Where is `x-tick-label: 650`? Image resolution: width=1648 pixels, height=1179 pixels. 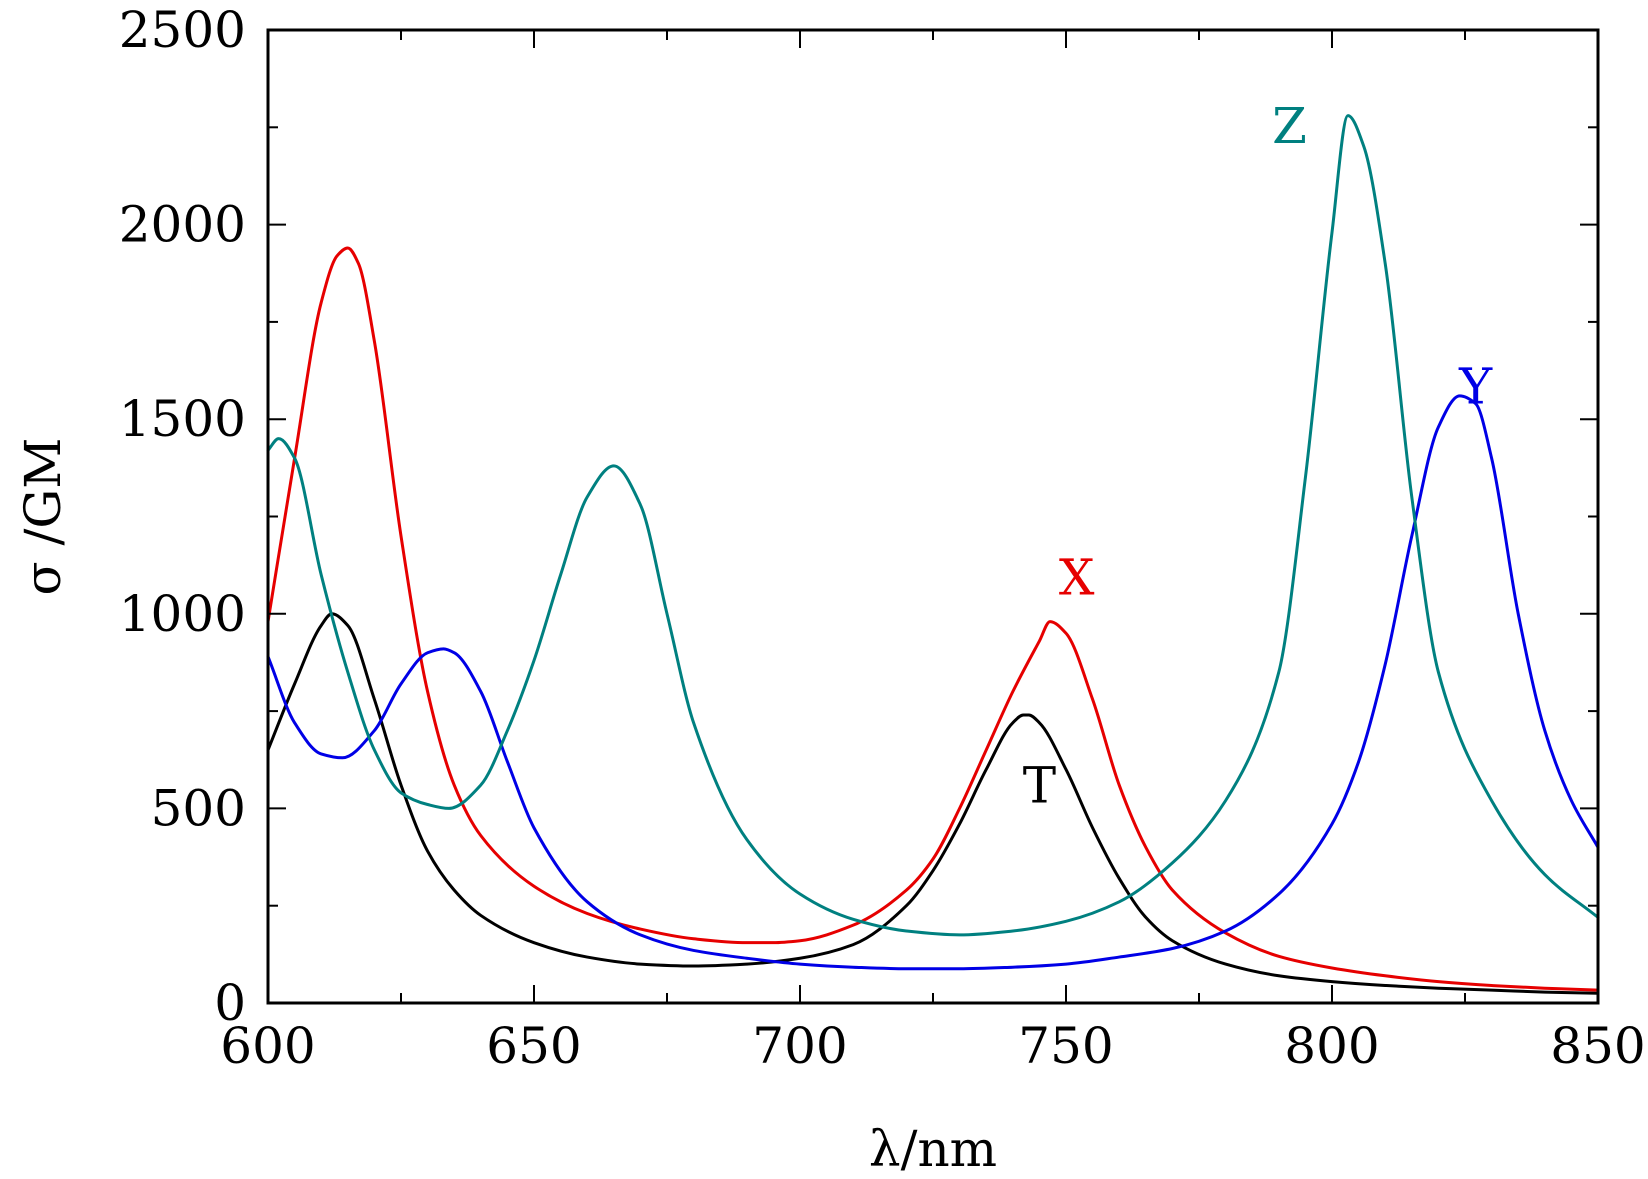
x-tick-label: 650 is located at coordinates (533, 1046).